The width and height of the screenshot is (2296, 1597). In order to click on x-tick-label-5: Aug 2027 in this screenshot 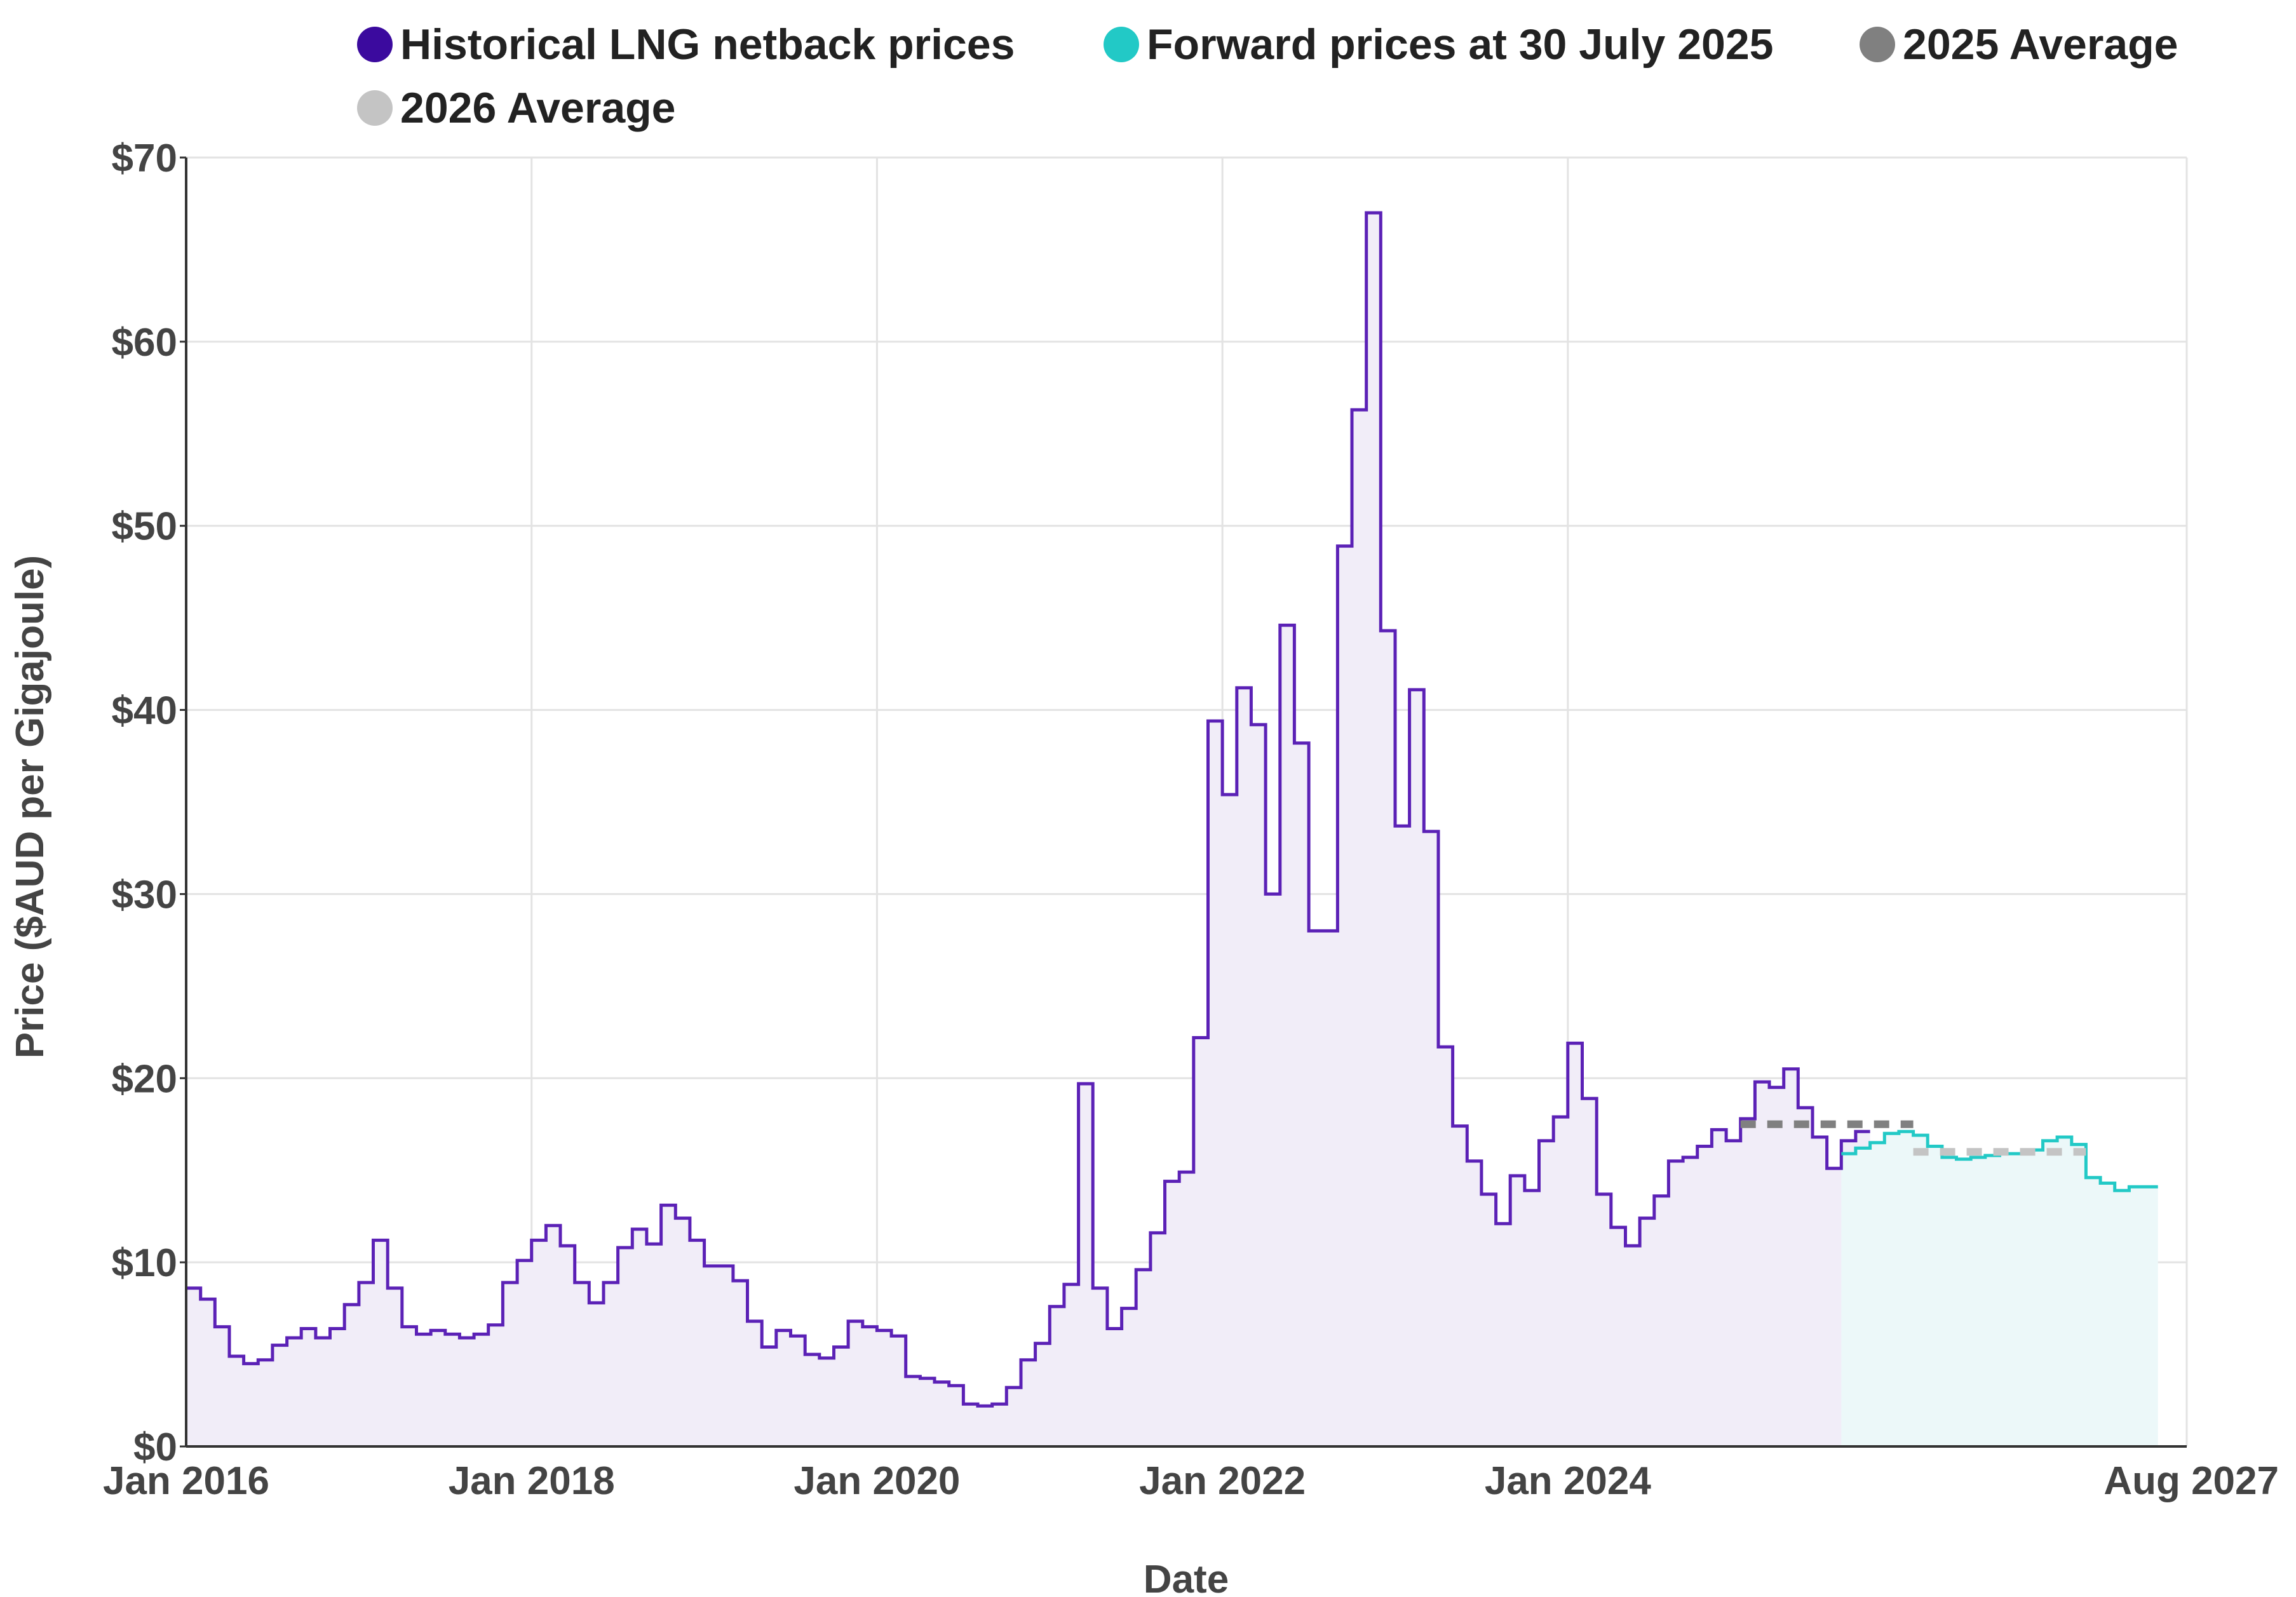, I will do `click(2191, 1481)`.